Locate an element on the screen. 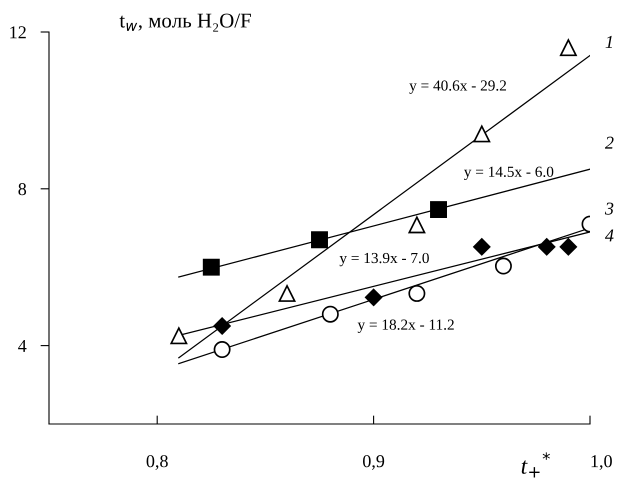 This screenshot has width=622, height=481. annotation: y = 40.6x - 29.2 is located at coordinates (457, 87).